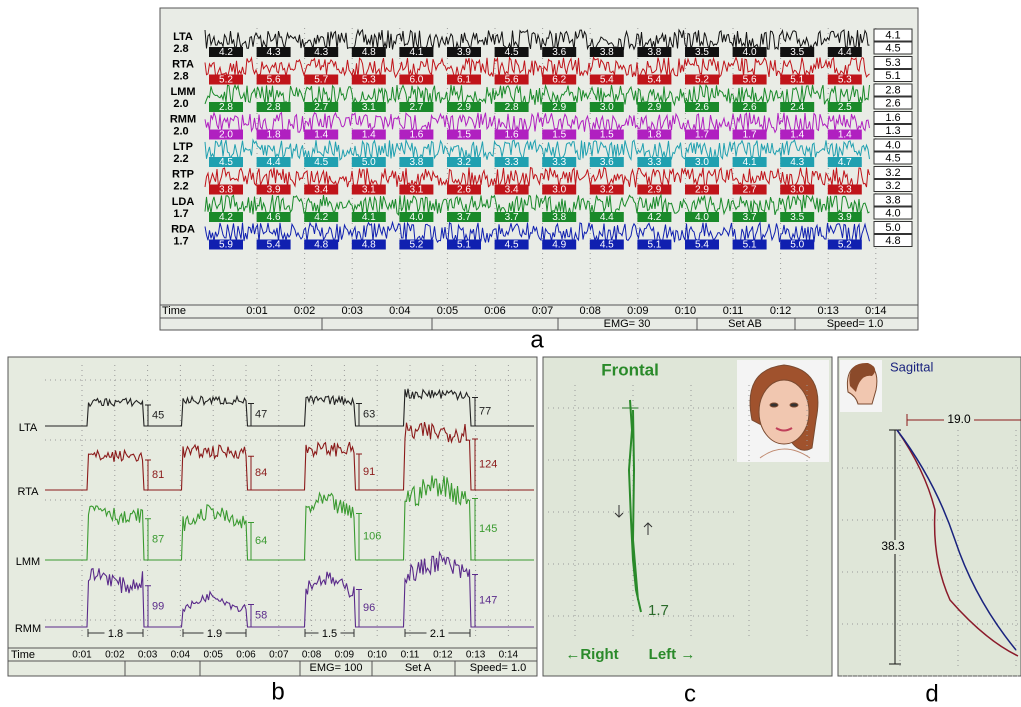 The height and width of the screenshot is (707, 1021). I want to click on row-label: RTA, so click(183, 64).